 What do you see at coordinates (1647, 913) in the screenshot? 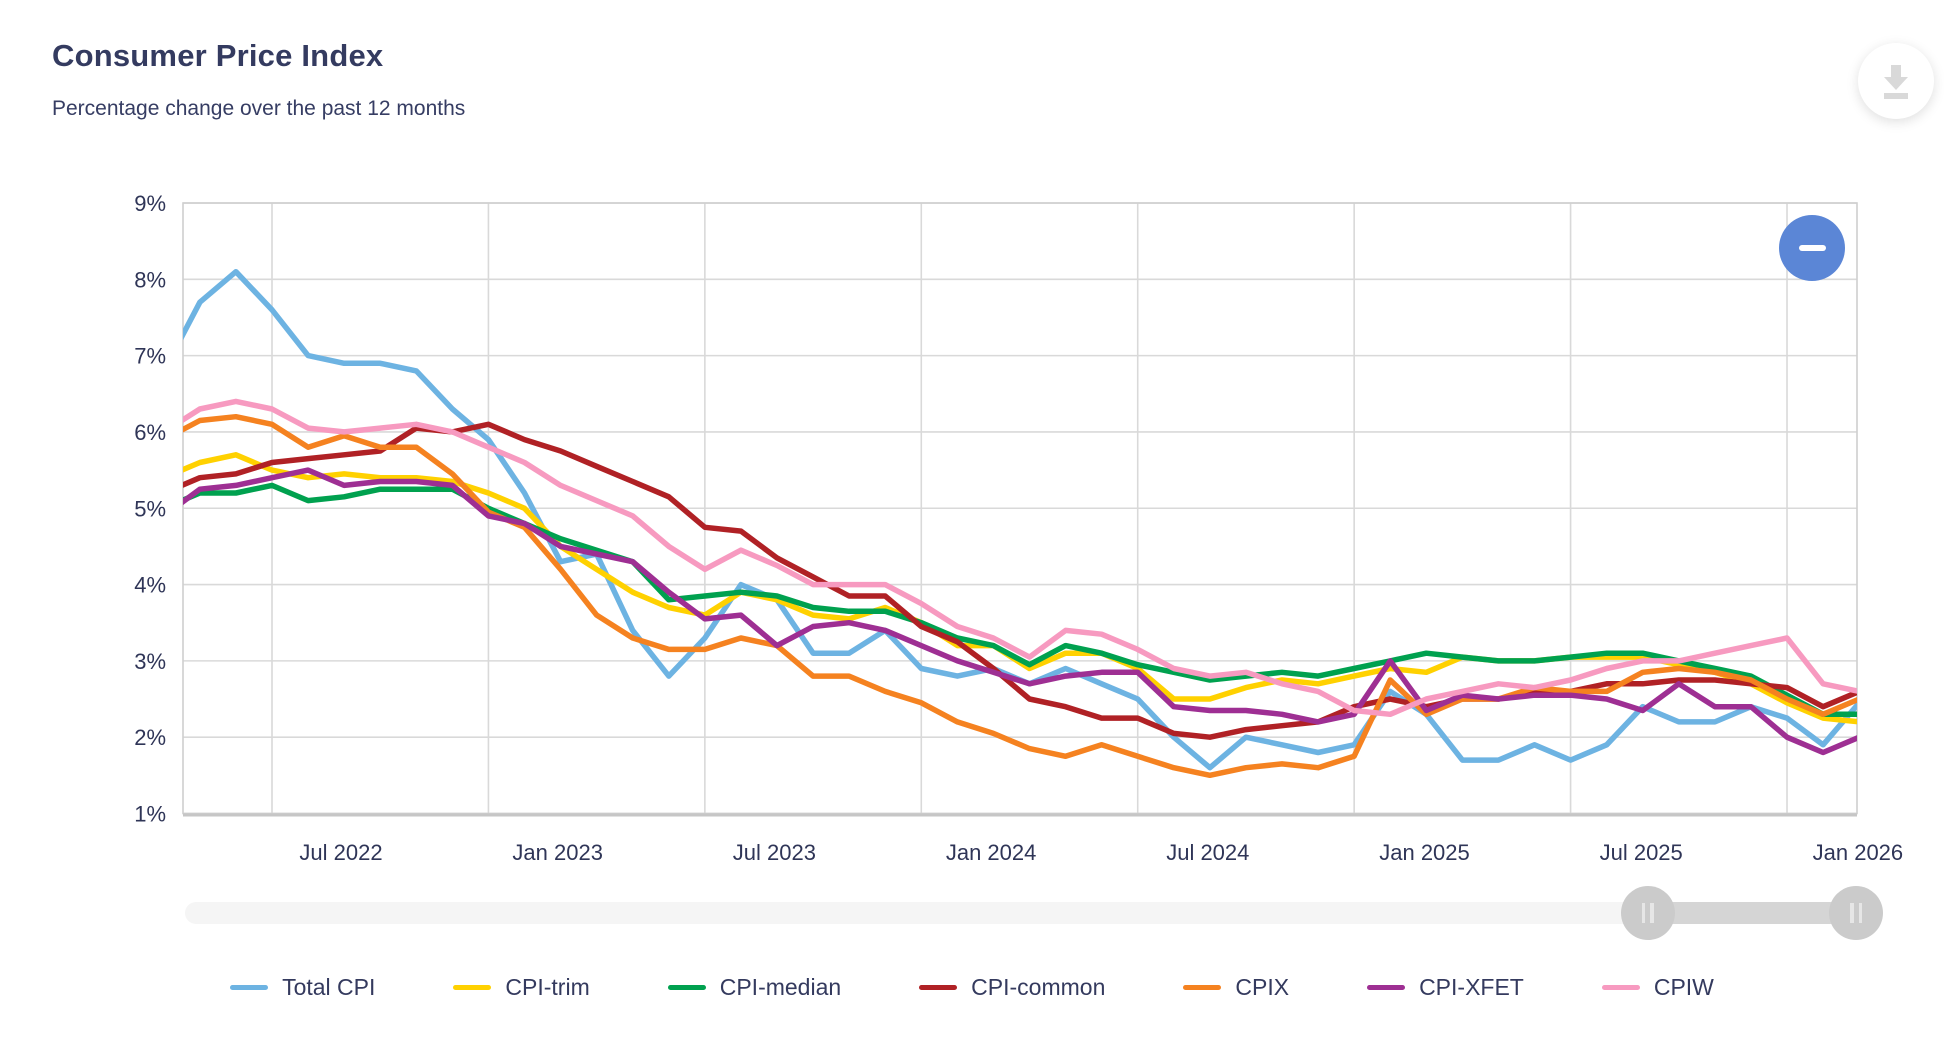
I see `slider-handle-left` at bounding box center [1647, 913].